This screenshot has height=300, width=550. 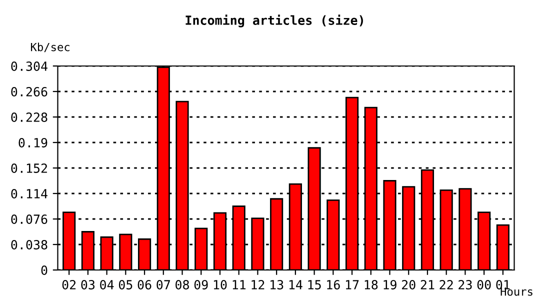 I want to click on y-tick-label: 0.19, so click(x=33, y=143).